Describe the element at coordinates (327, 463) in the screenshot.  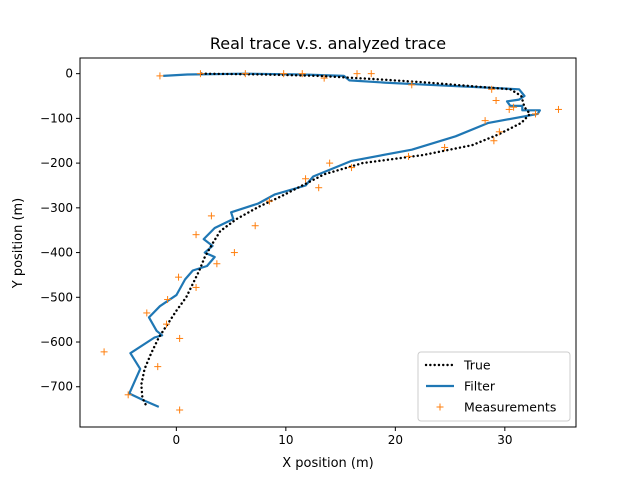
I see `x-axis-label: X position (m)` at that location.